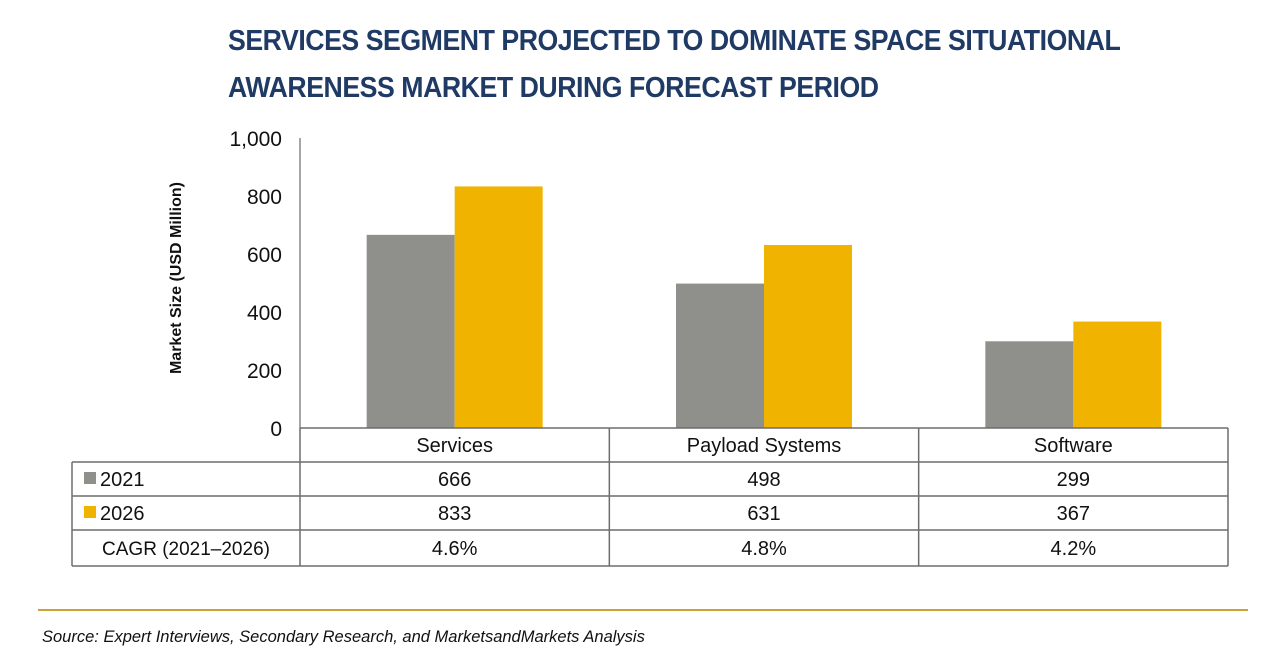 This screenshot has width=1280, height=670. I want to click on data-label: 666, so click(454, 480).